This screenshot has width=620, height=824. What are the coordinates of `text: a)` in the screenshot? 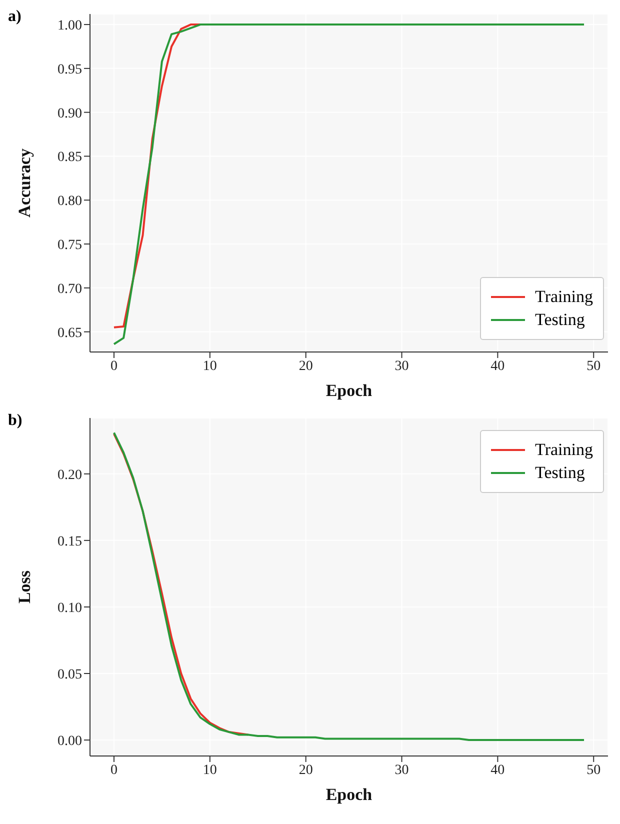 It's located at (15, 17).